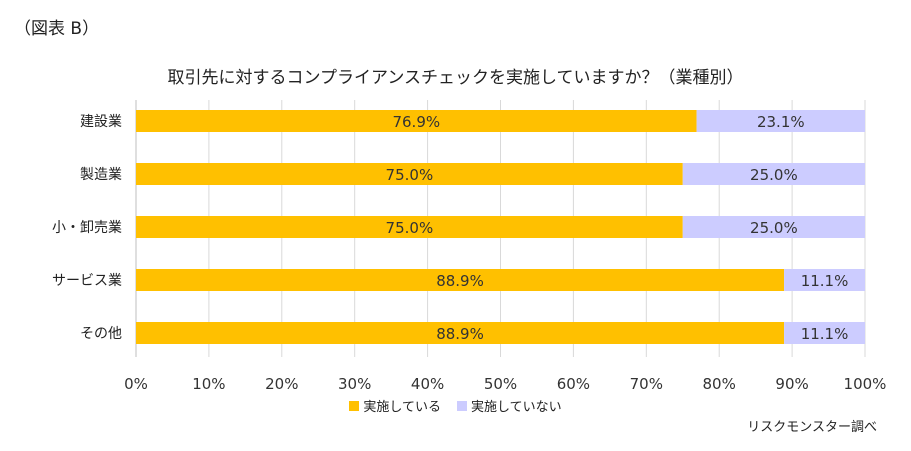 The width and height of the screenshot is (911, 451). I want to click on category-label: サービス業, so click(87, 281).